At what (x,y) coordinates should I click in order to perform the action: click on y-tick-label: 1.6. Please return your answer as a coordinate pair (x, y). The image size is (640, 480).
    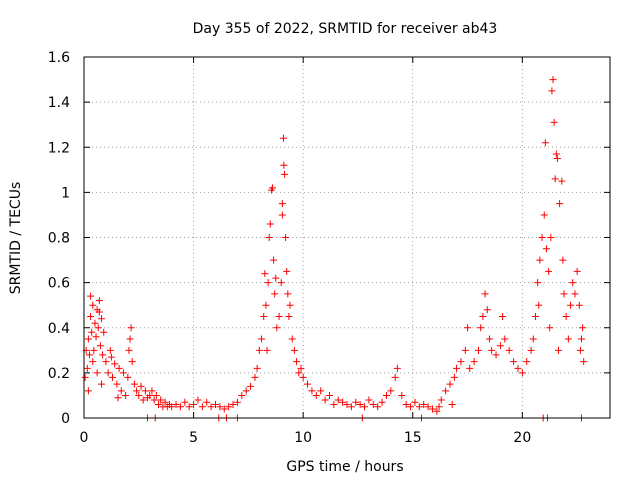
    Looking at the image, I should click on (59, 58).